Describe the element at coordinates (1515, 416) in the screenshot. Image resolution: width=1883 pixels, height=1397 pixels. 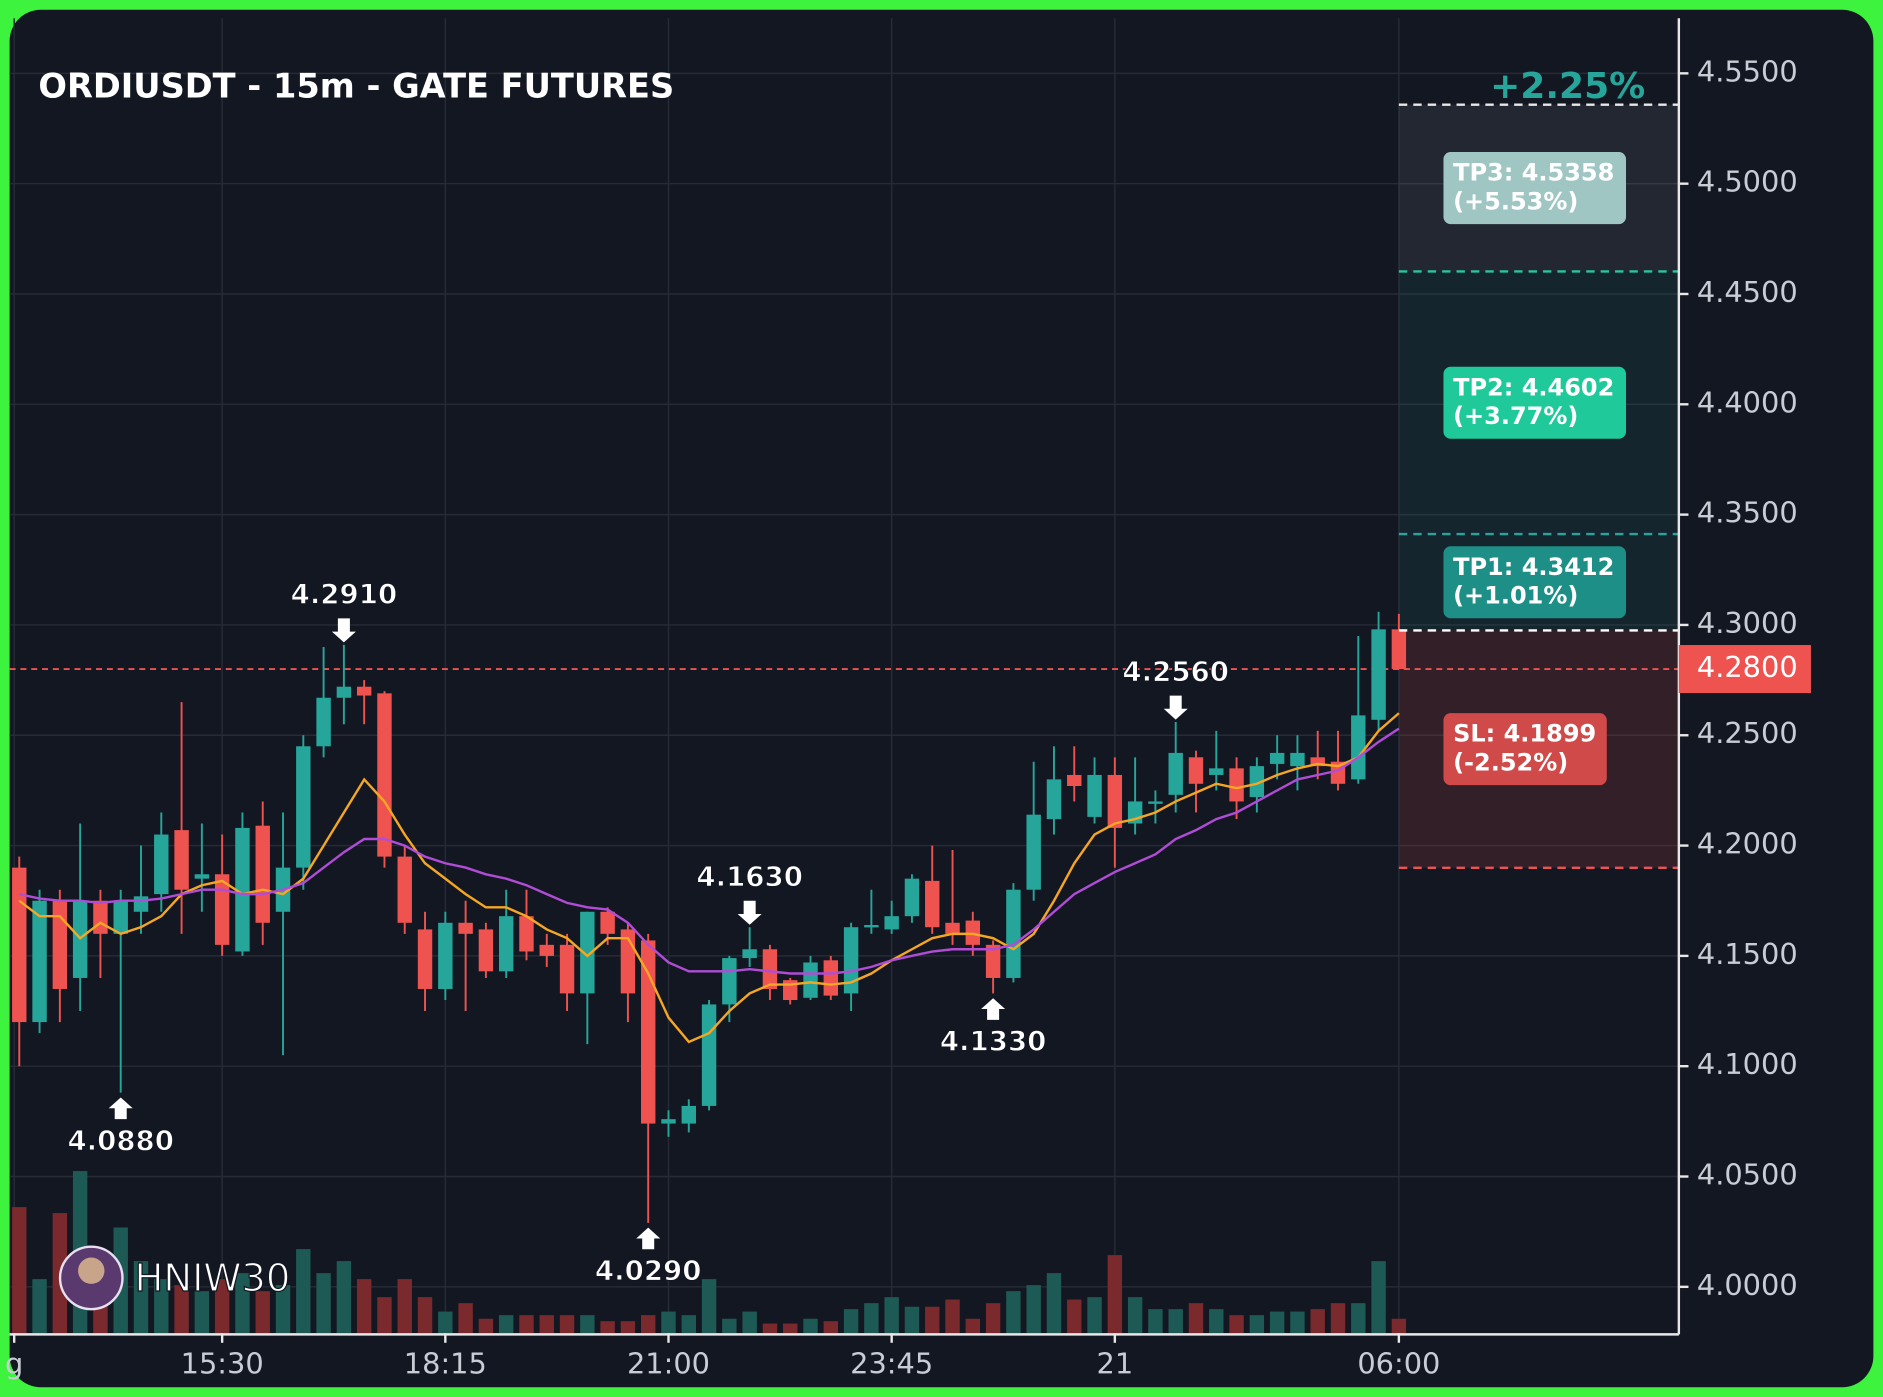
I see `target-change: (+3.77%)` at that location.